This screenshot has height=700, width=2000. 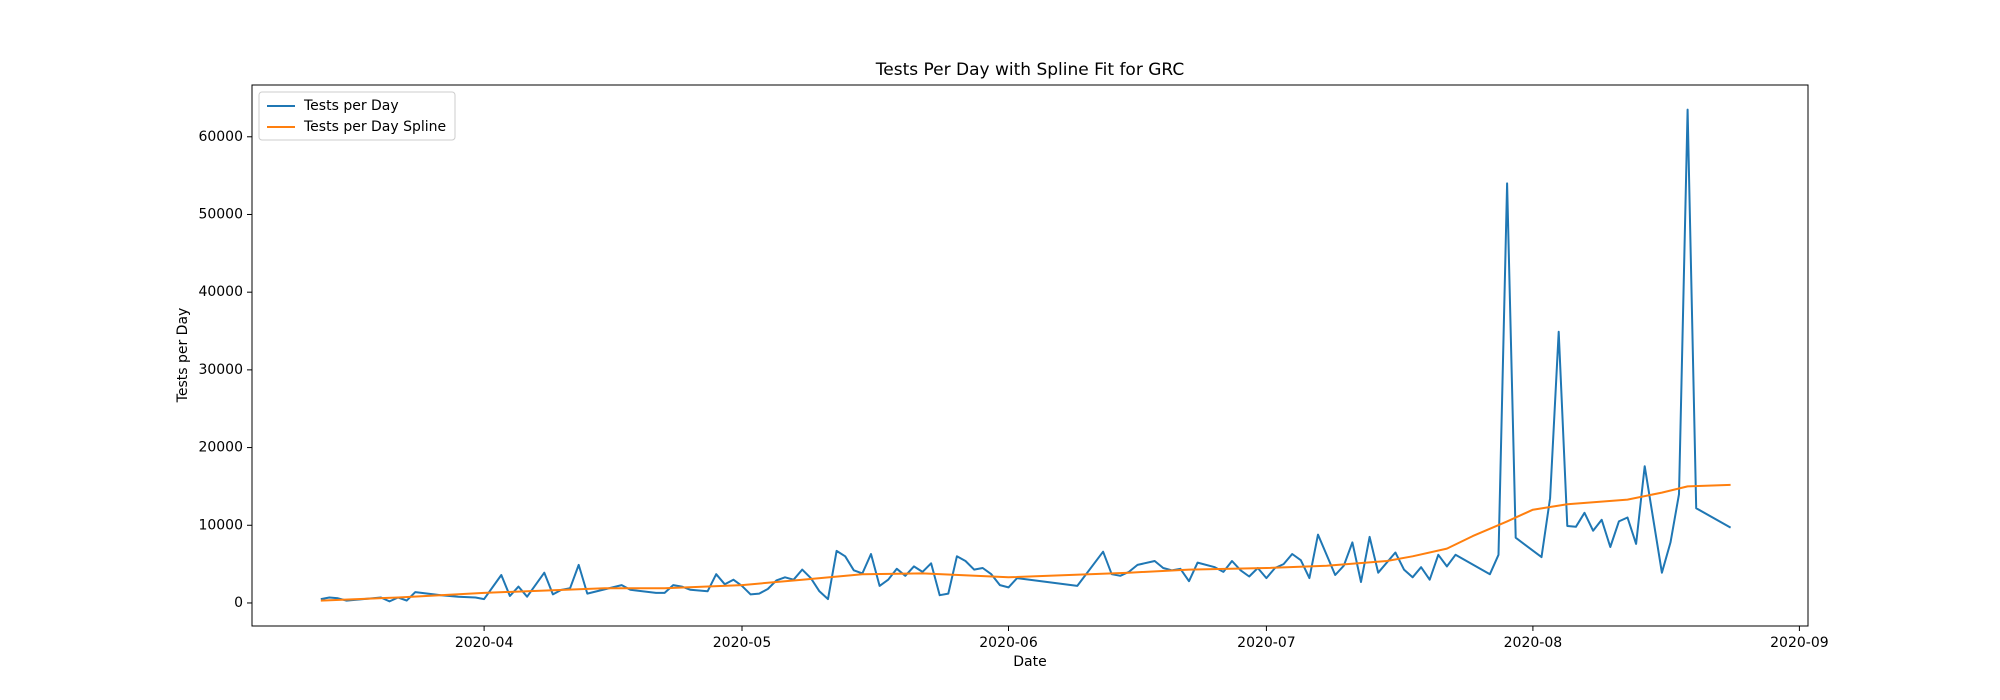 I want to click on legend-label: Tests per Day, so click(x=351, y=106).